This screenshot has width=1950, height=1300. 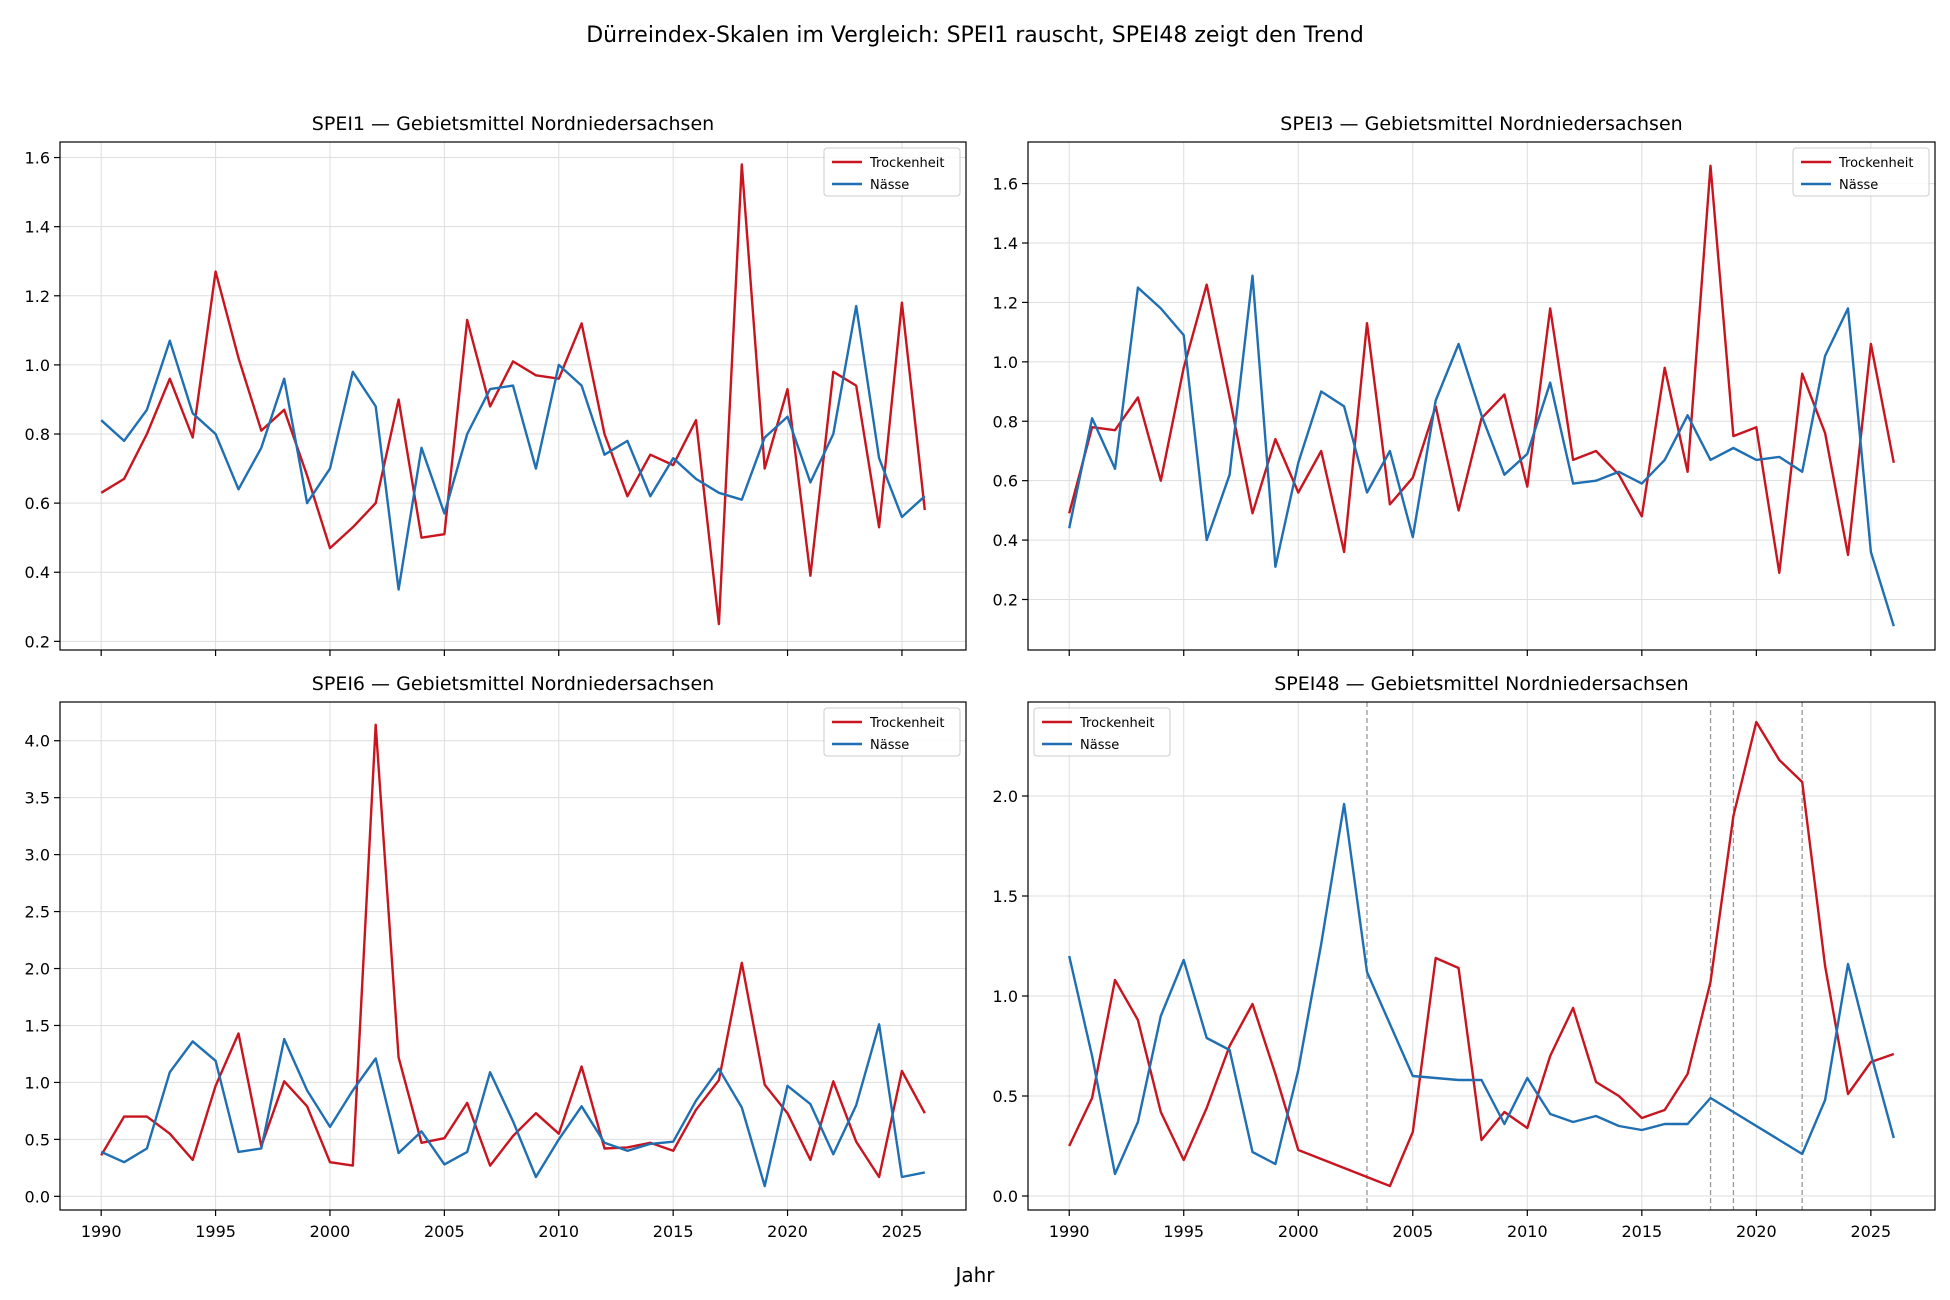 What do you see at coordinates (513, 684) in the screenshot?
I see `panel-title: SPEI6 — Gebietsmittel Nordniedersachsen` at bounding box center [513, 684].